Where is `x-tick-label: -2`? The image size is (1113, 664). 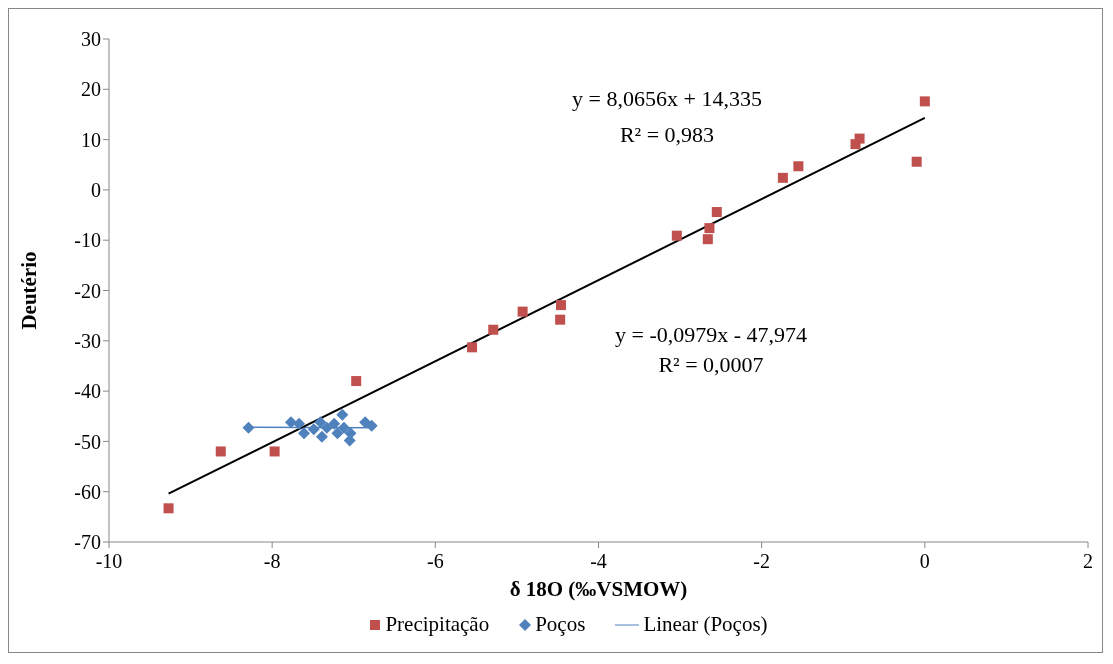 x-tick-label: -2 is located at coordinates (761, 561).